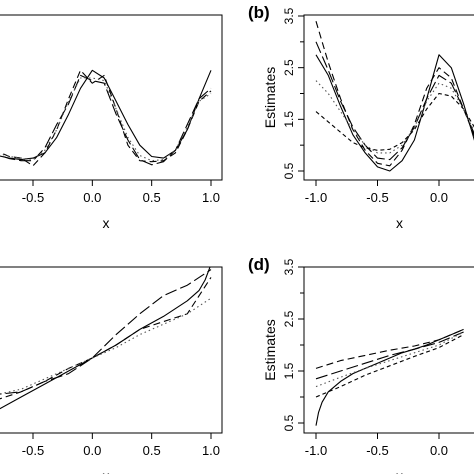 The height and width of the screenshot is (474, 474). Describe the element at coordinates (439, 197) in the screenshot. I see `x-tick-label-b-2: 0.0` at that location.